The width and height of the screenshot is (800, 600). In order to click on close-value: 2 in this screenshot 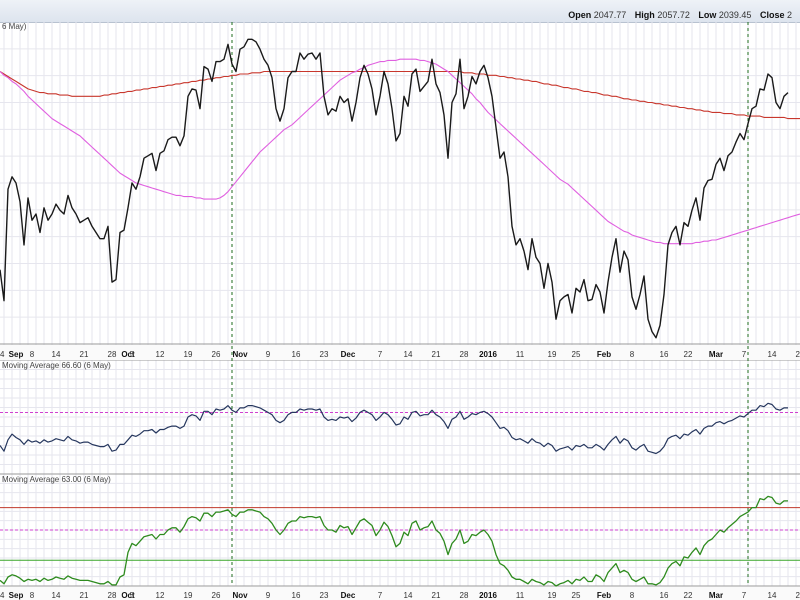, I will do `click(789, 15)`.